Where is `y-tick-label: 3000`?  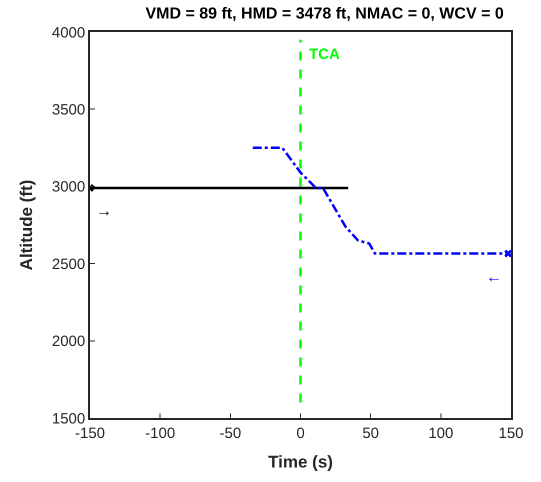
y-tick-label: 3000 is located at coordinates (69, 187).